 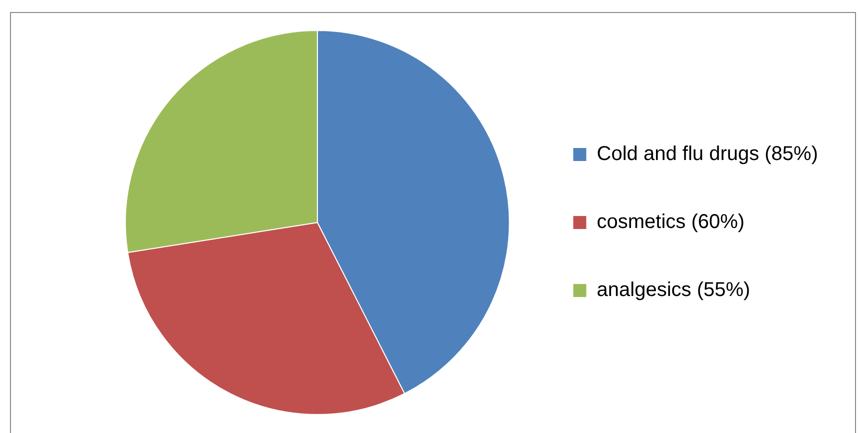 What do you see at coordinates (670, 222) in the screenshot?
I see `legend-label: cosmetics (60%)` at bounding box center [670, 222].